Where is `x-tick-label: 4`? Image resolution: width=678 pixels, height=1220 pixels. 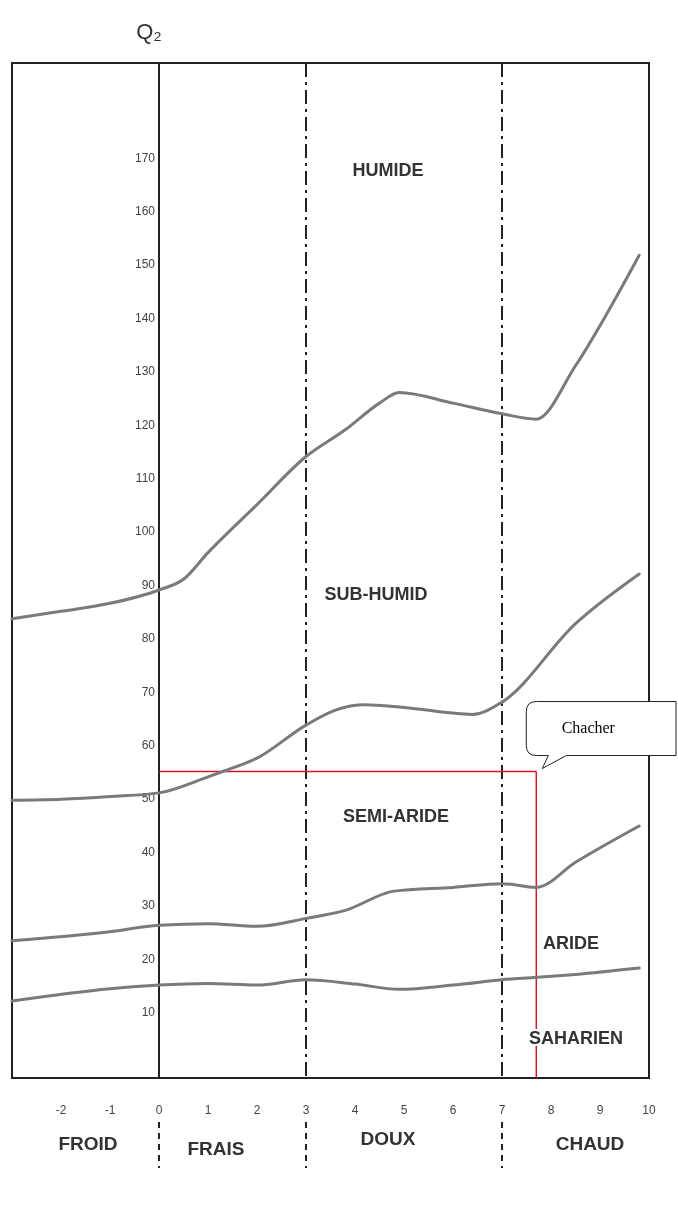
x-tick-label: 4 is located at coordinates (355, 1110).